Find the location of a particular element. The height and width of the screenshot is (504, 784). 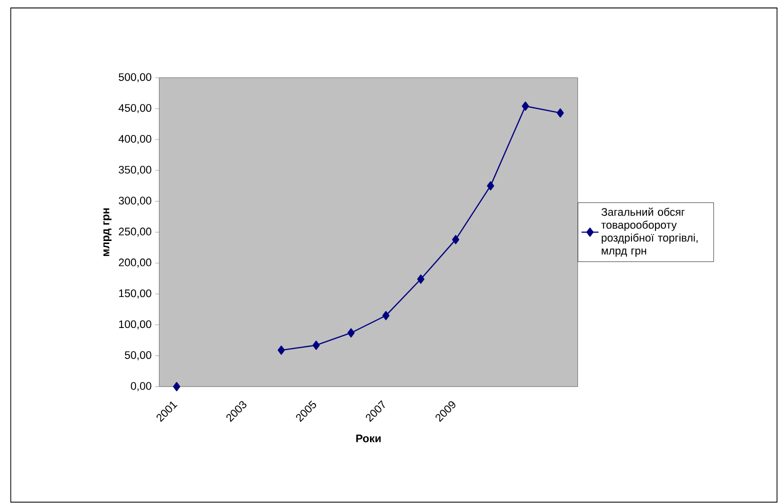

legend-label: Загальний обсяг товарообороту роздрібної торгівлі, млрд грн is located at coordinates (649, 232).